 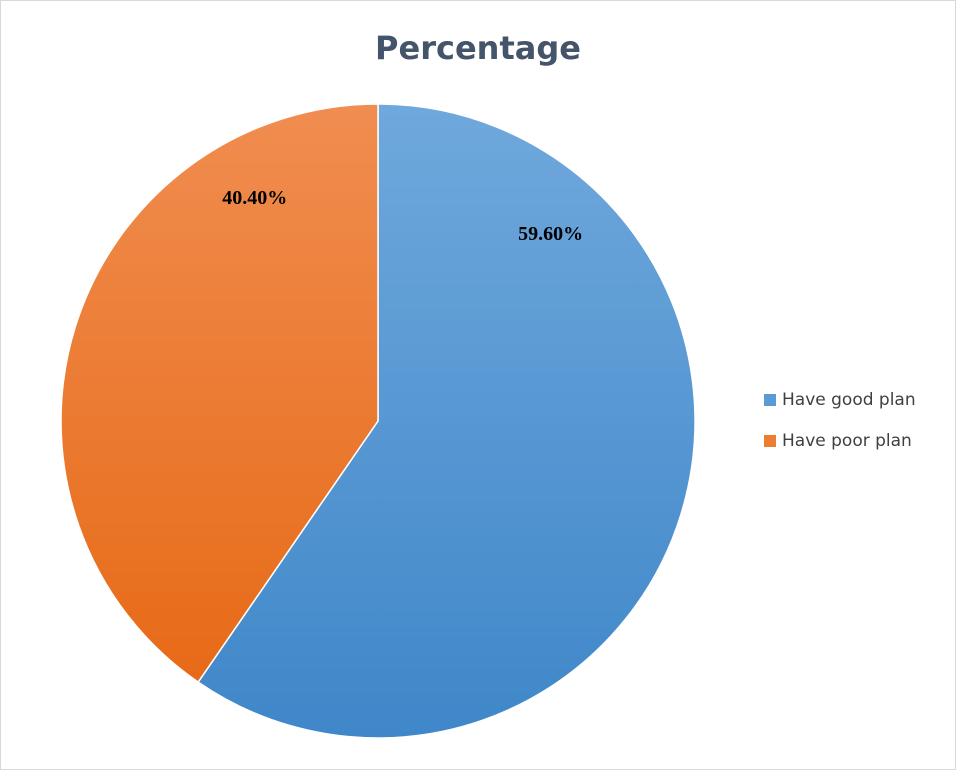 What do you see at coordinates (849, 400) in the screenshot?
I see `legend-label: Have good plan` at bounding box center [849, 400].